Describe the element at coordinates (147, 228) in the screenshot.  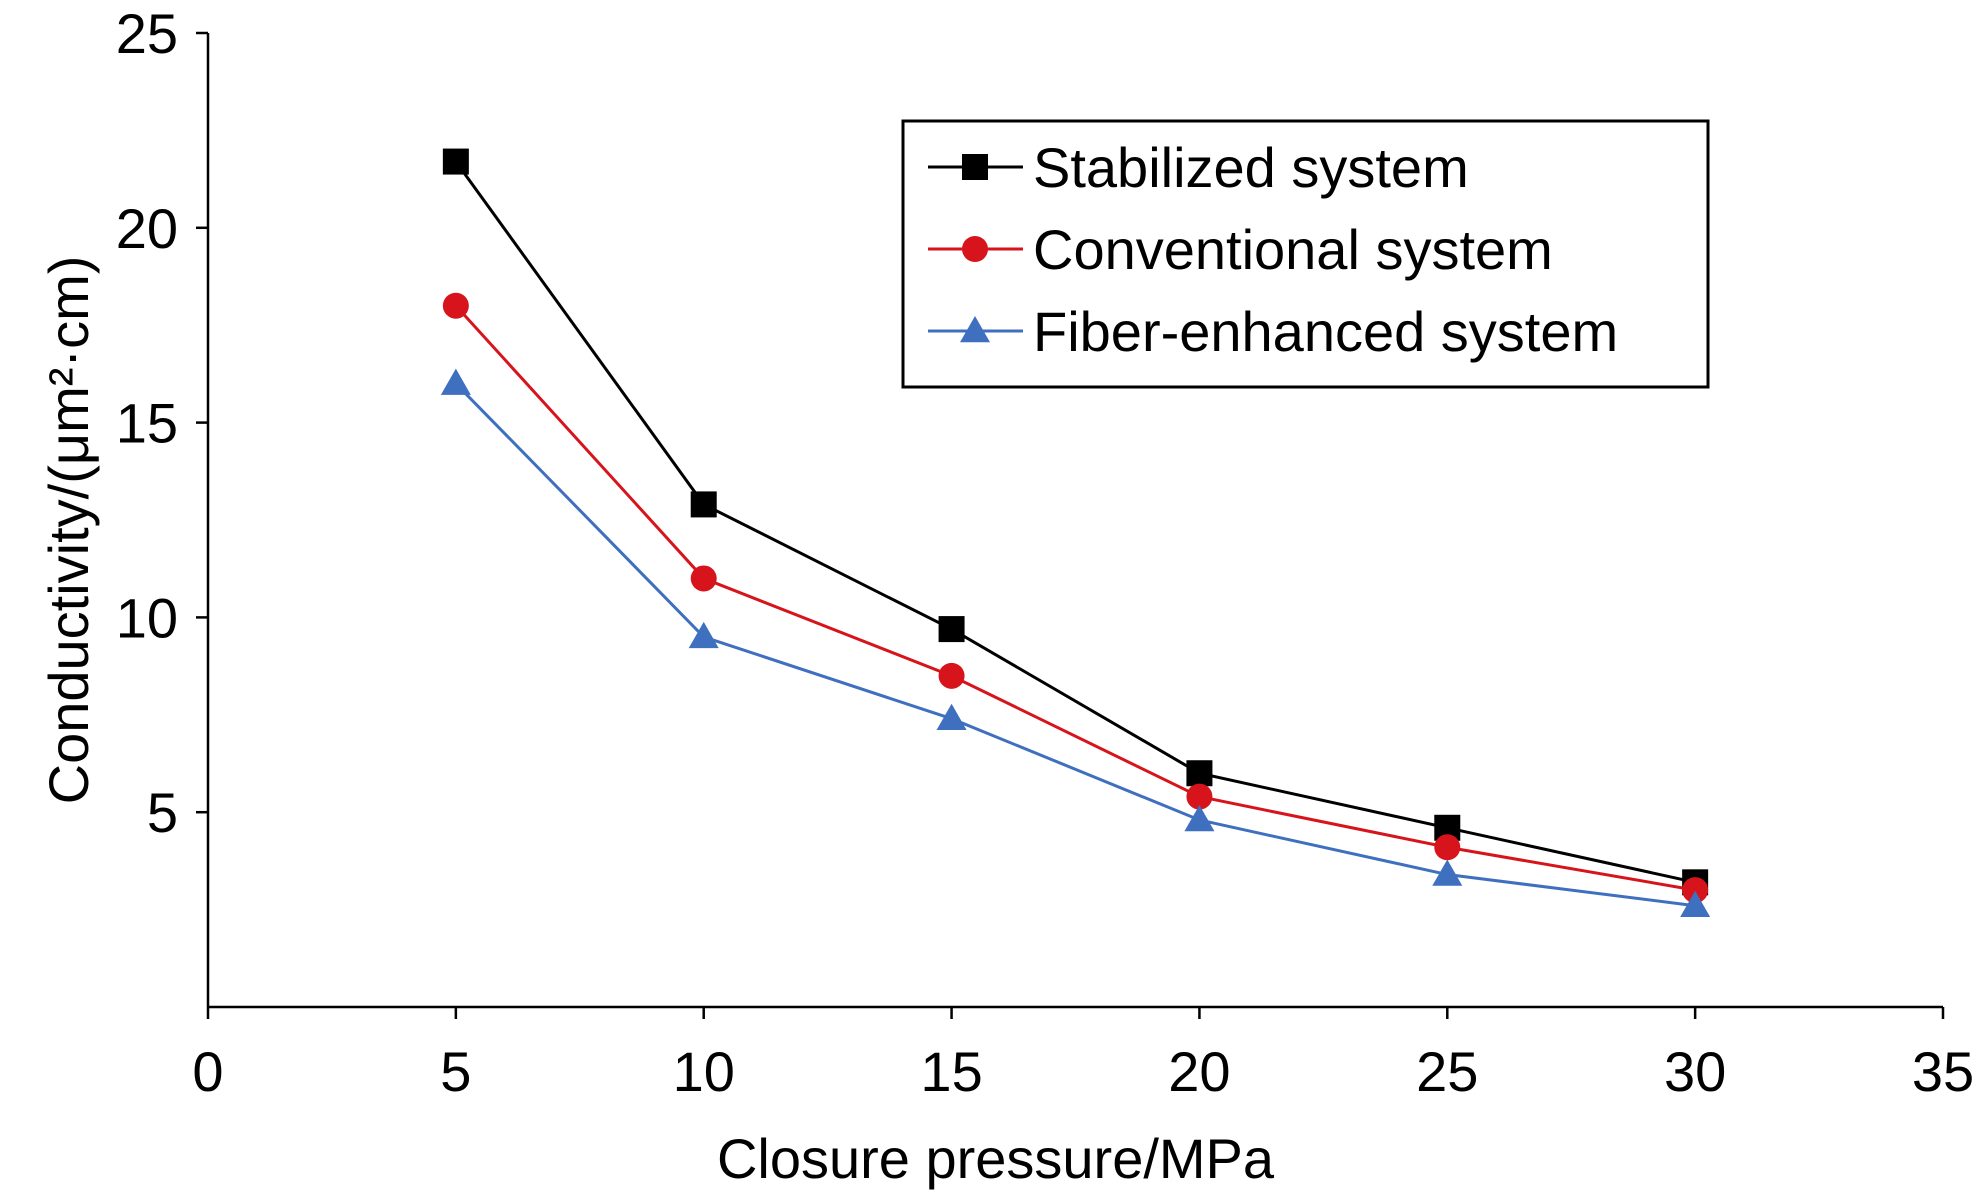
I see `y-tick-label: 20` at that location.